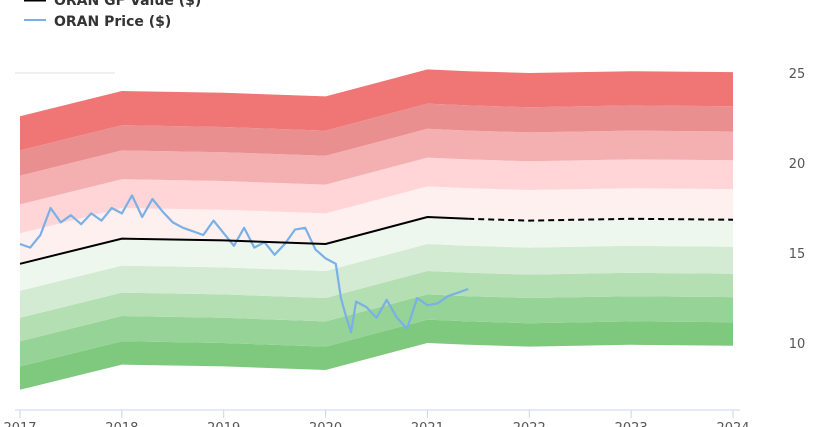 This screenshot has width=820, height=427. Describe the element at coordinates (244, 240) in the screenshot. I see `gf-value-line` at that location.